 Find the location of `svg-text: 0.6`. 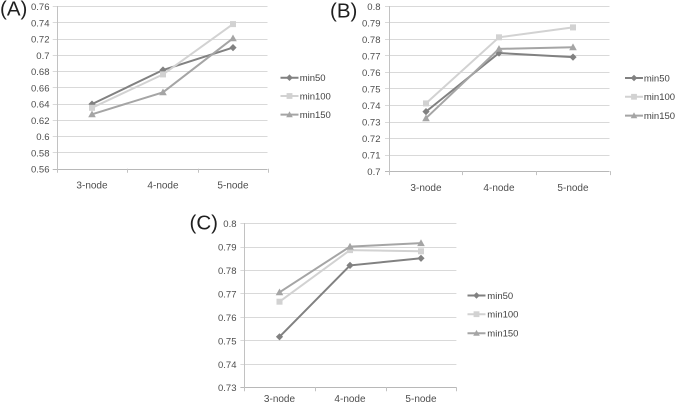

svg-text: 0.6 is located at coordinates (42, 137).